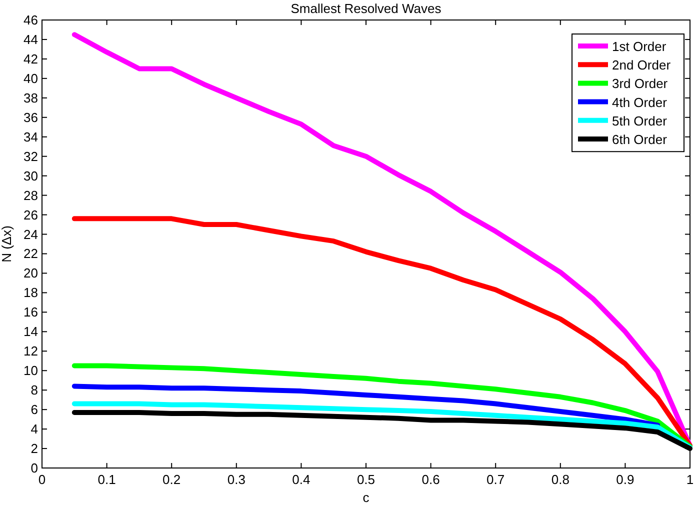  I want to click on y-tick-label: 12, so click(31, 351).